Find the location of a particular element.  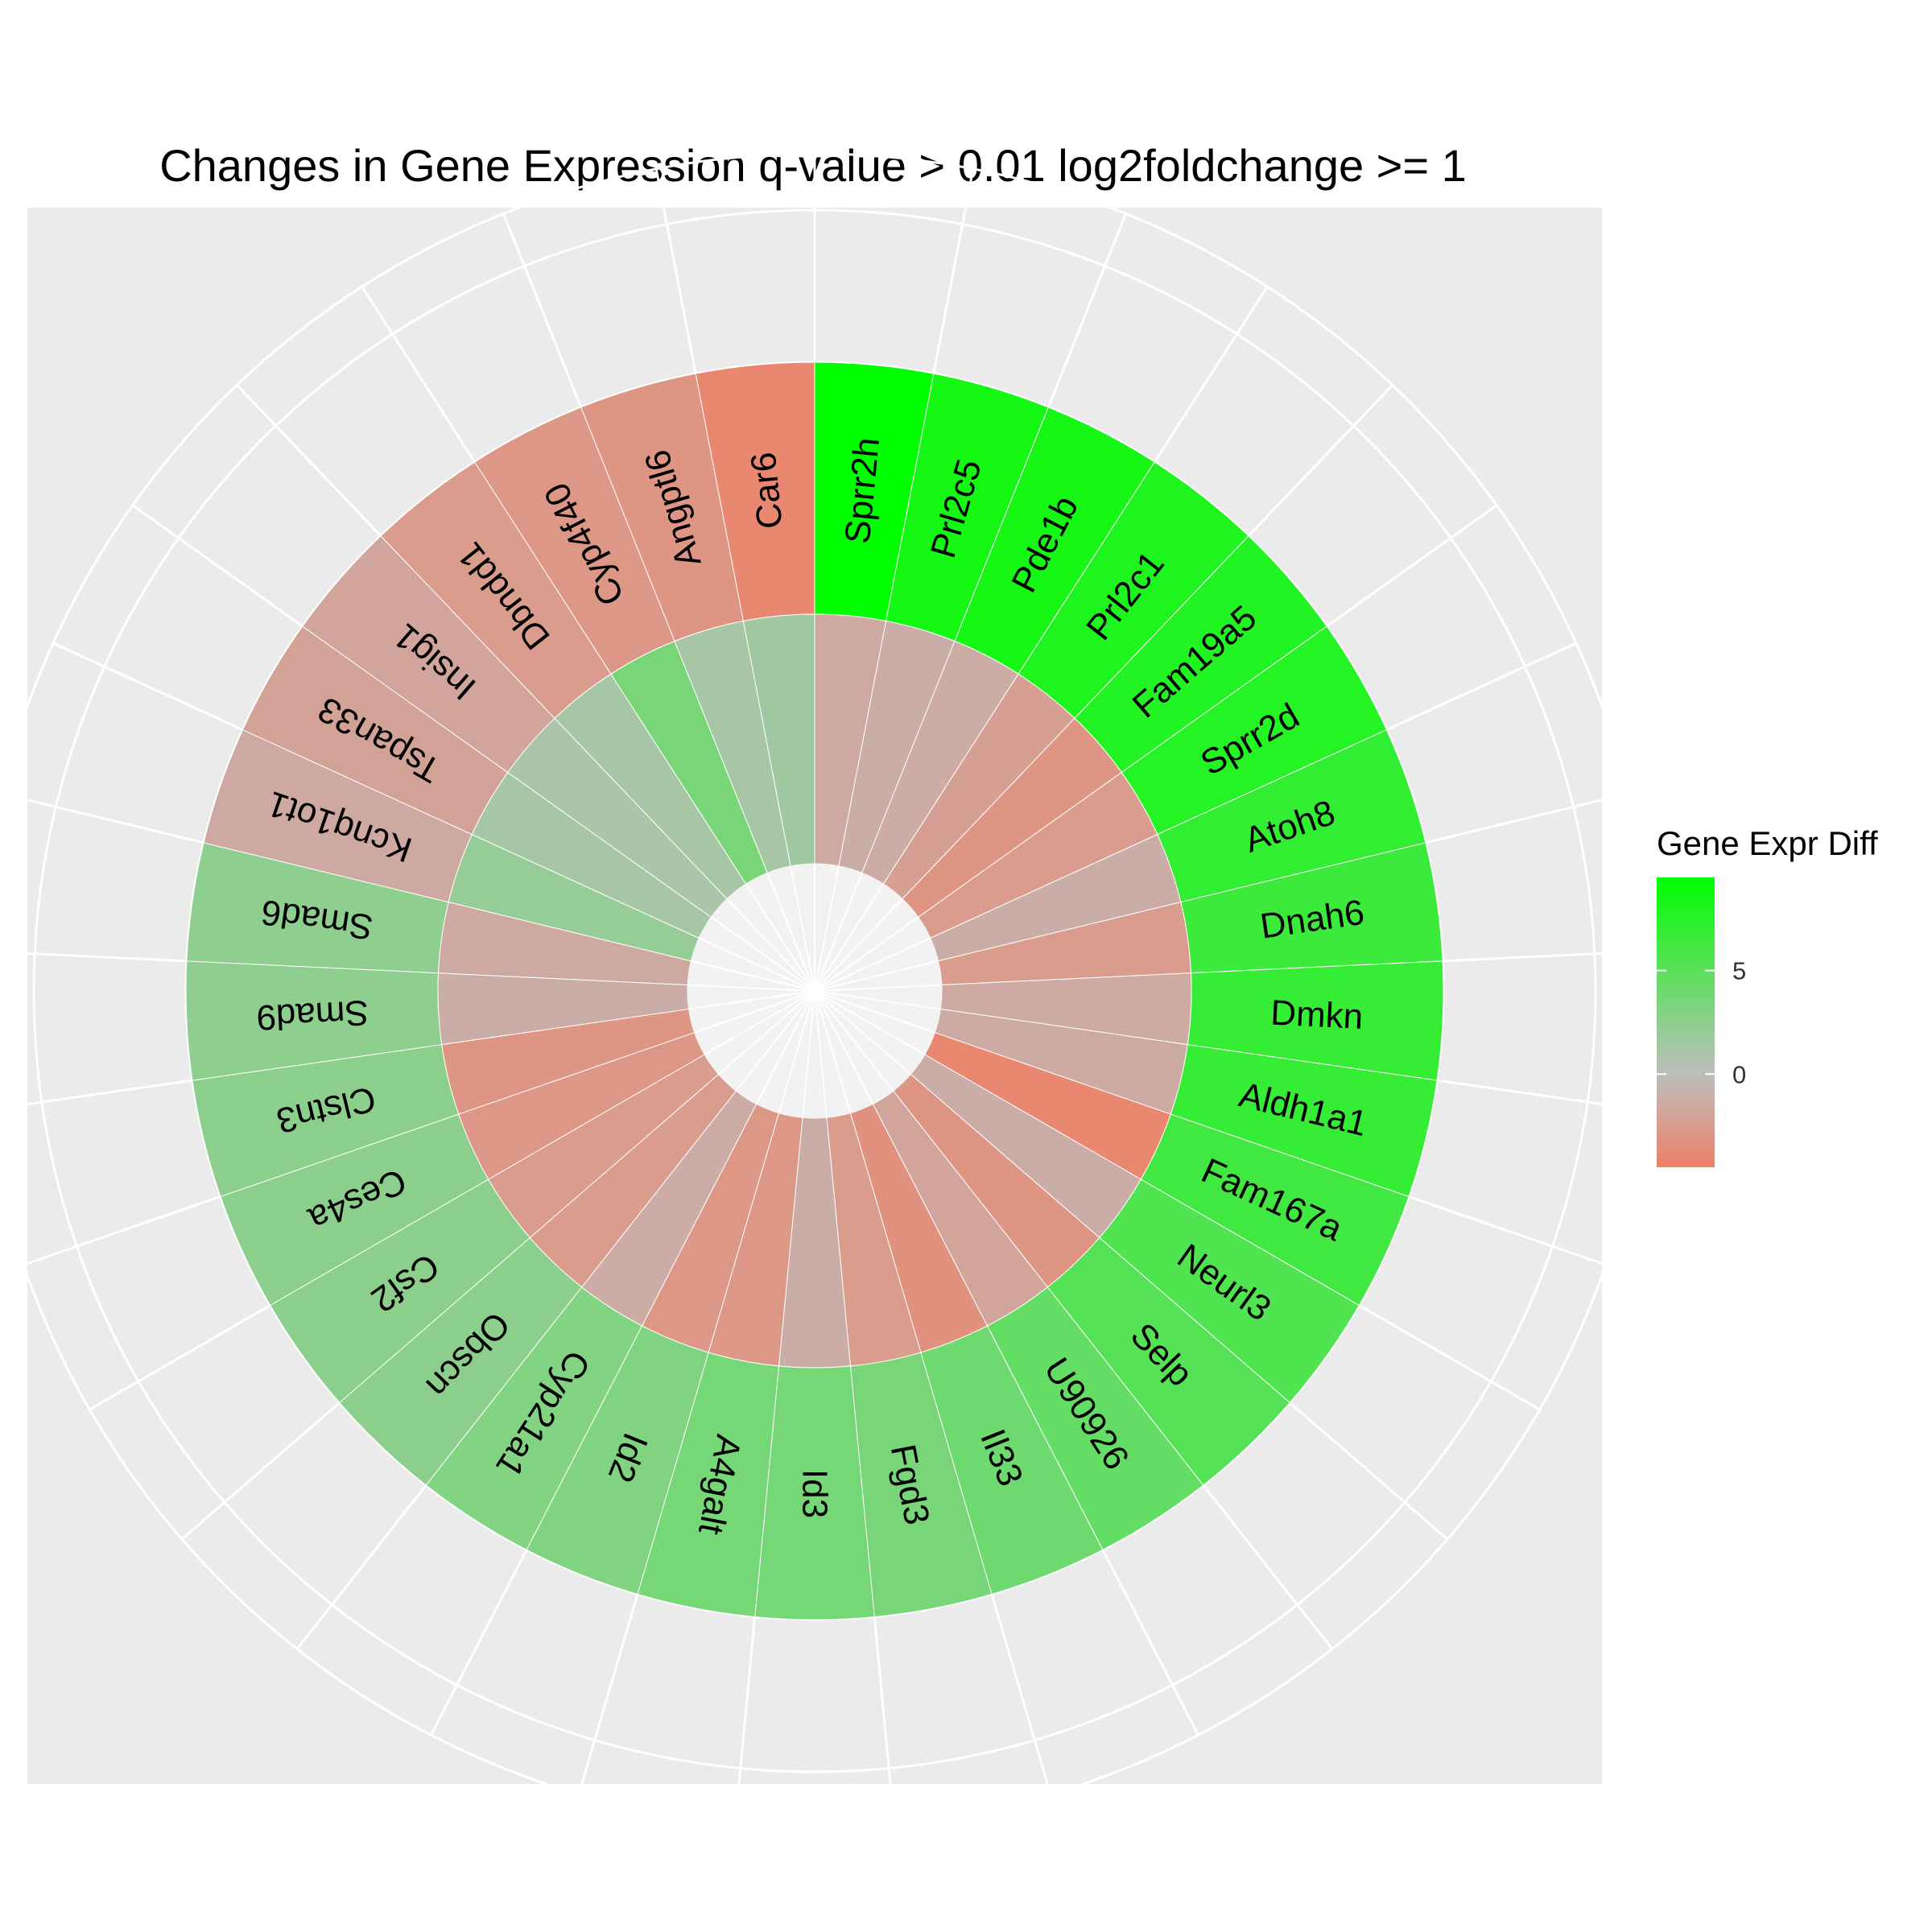

center-hub is located at coordinates (814, 991).